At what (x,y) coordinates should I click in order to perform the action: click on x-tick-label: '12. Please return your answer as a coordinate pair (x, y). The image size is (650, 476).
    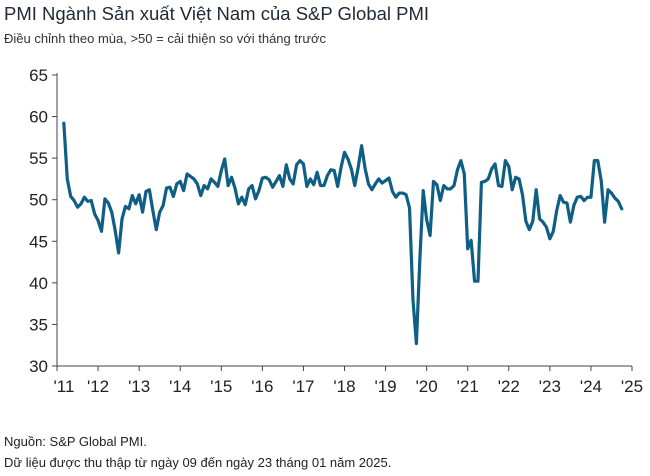
    Looking at the image, I should click on (98, 386).